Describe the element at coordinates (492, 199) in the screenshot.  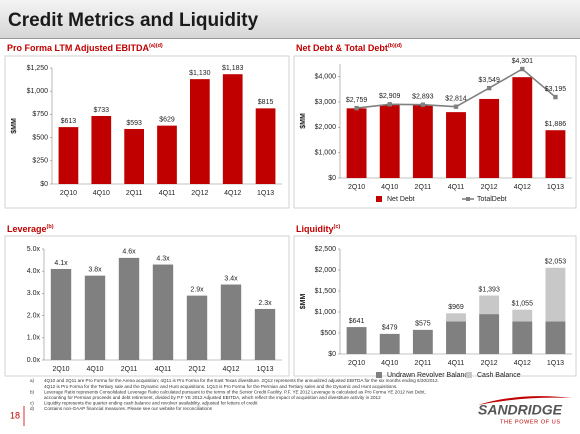
I see `legend-label: TotalDebt` at that location.